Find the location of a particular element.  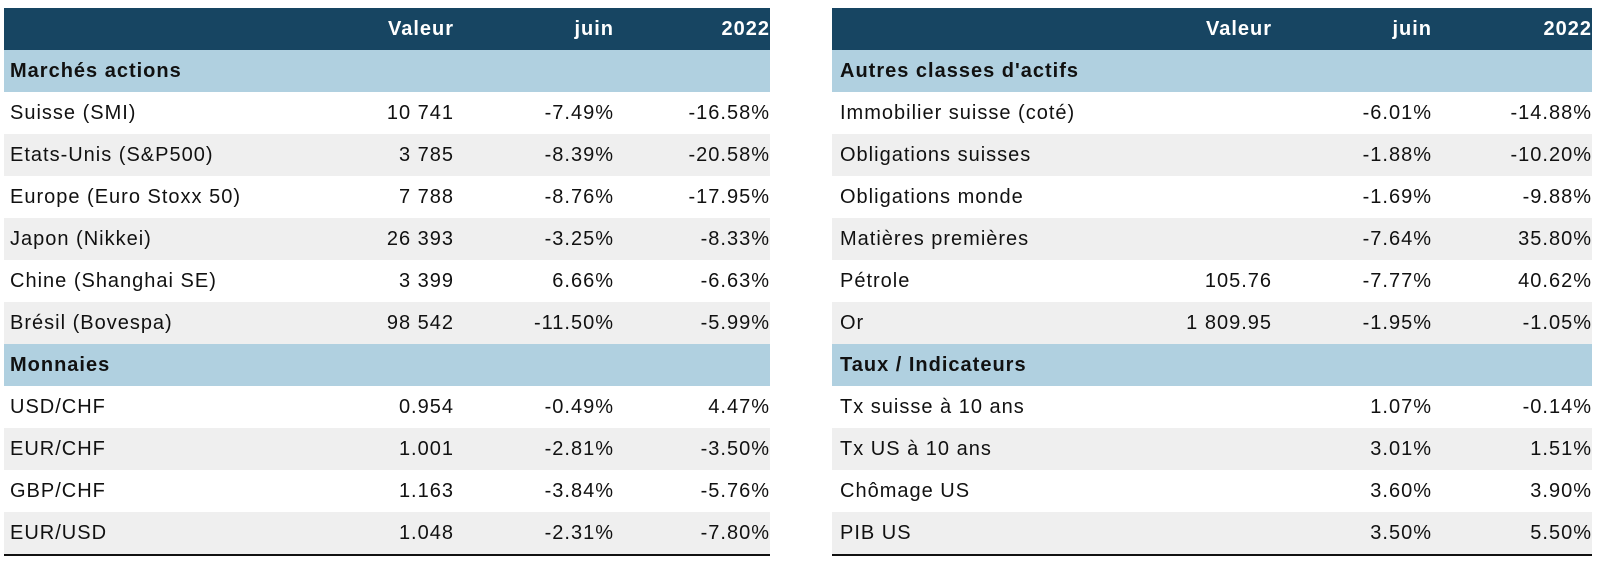

table-row: Pétrole 105.76 -7.77% 40.62% is located at coordinates (1212, 281).